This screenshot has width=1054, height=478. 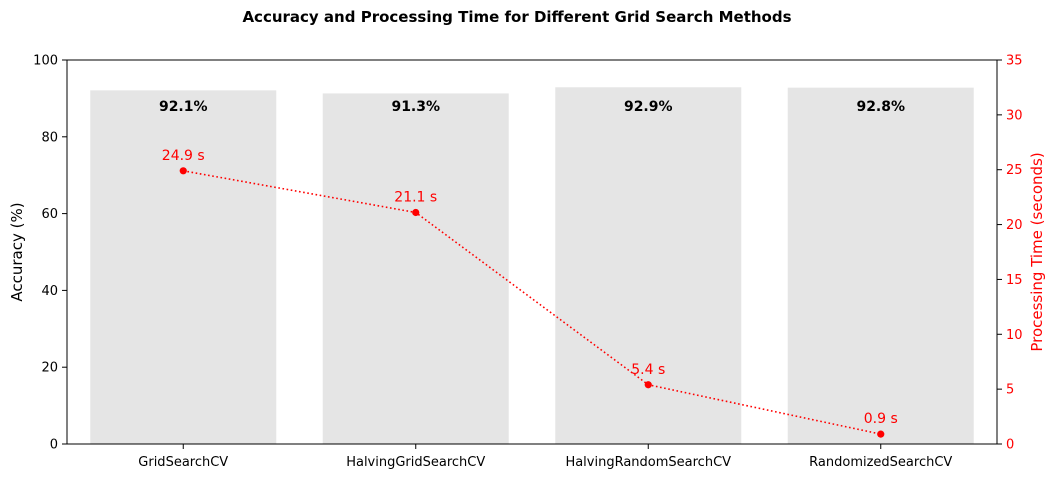 What do you see at coordinates (49, 291) in the screenshot?
I see `y-tick-label-40: 40` at bounding box center [49, 291].